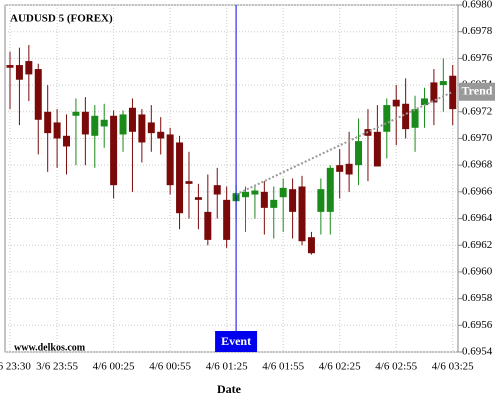 The width and height of the screenshot is (500, 400). Describe the element at coordinates (114, 367) in the screenshot. I see `x-tick-label: 4/6 00:25` at that location.